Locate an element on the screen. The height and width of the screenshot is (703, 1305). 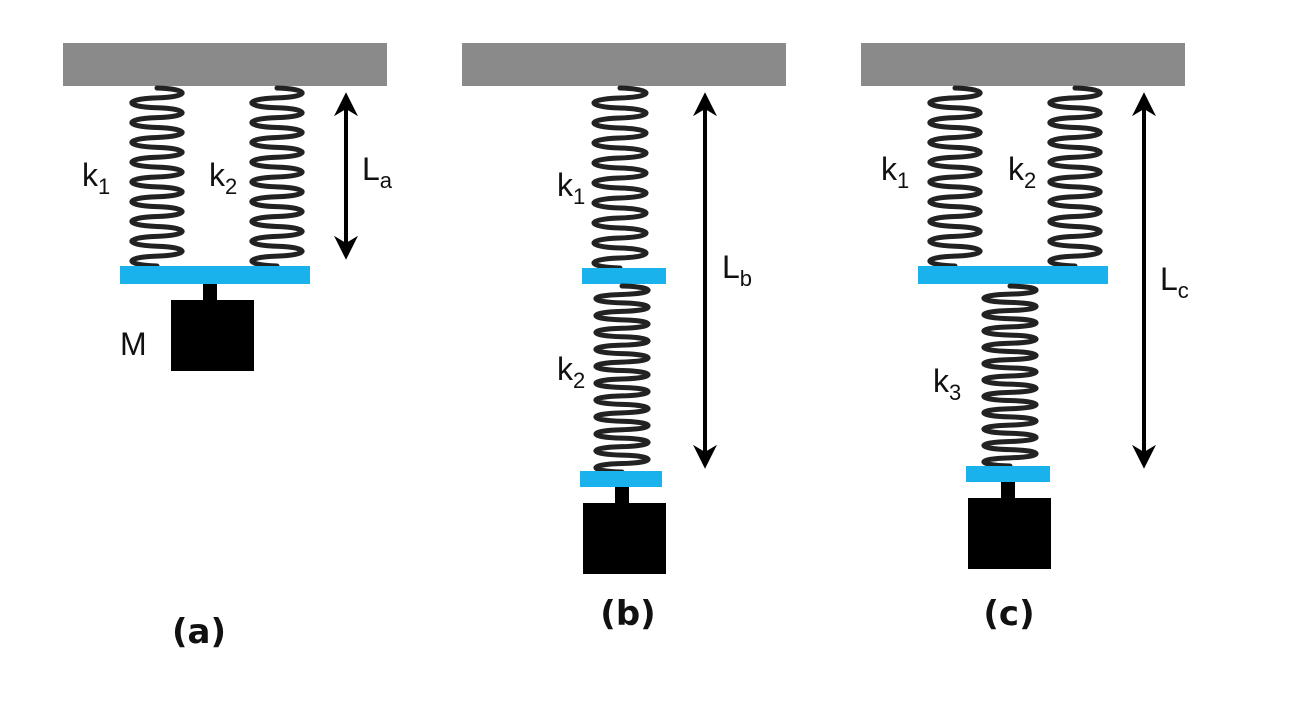
spring-c-k2 is located at coordinates (1075, 177).